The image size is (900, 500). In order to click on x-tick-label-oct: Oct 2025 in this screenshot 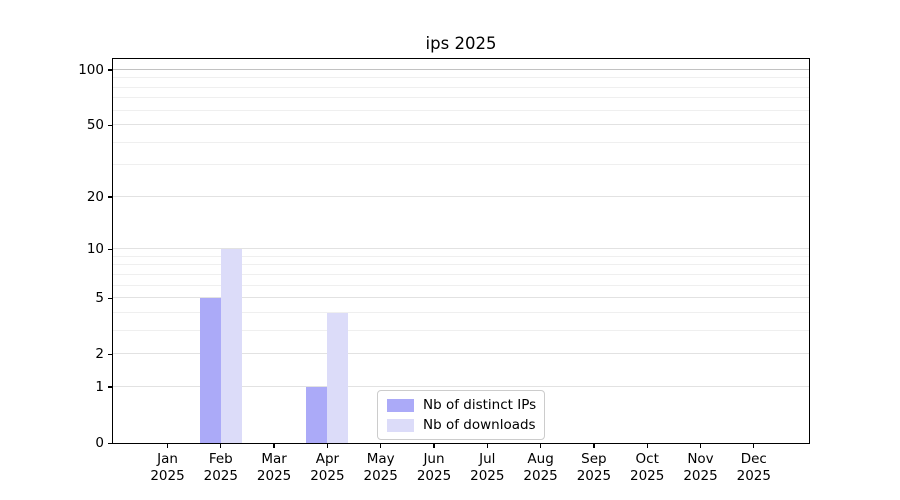, I will do `click(647, 467)`.